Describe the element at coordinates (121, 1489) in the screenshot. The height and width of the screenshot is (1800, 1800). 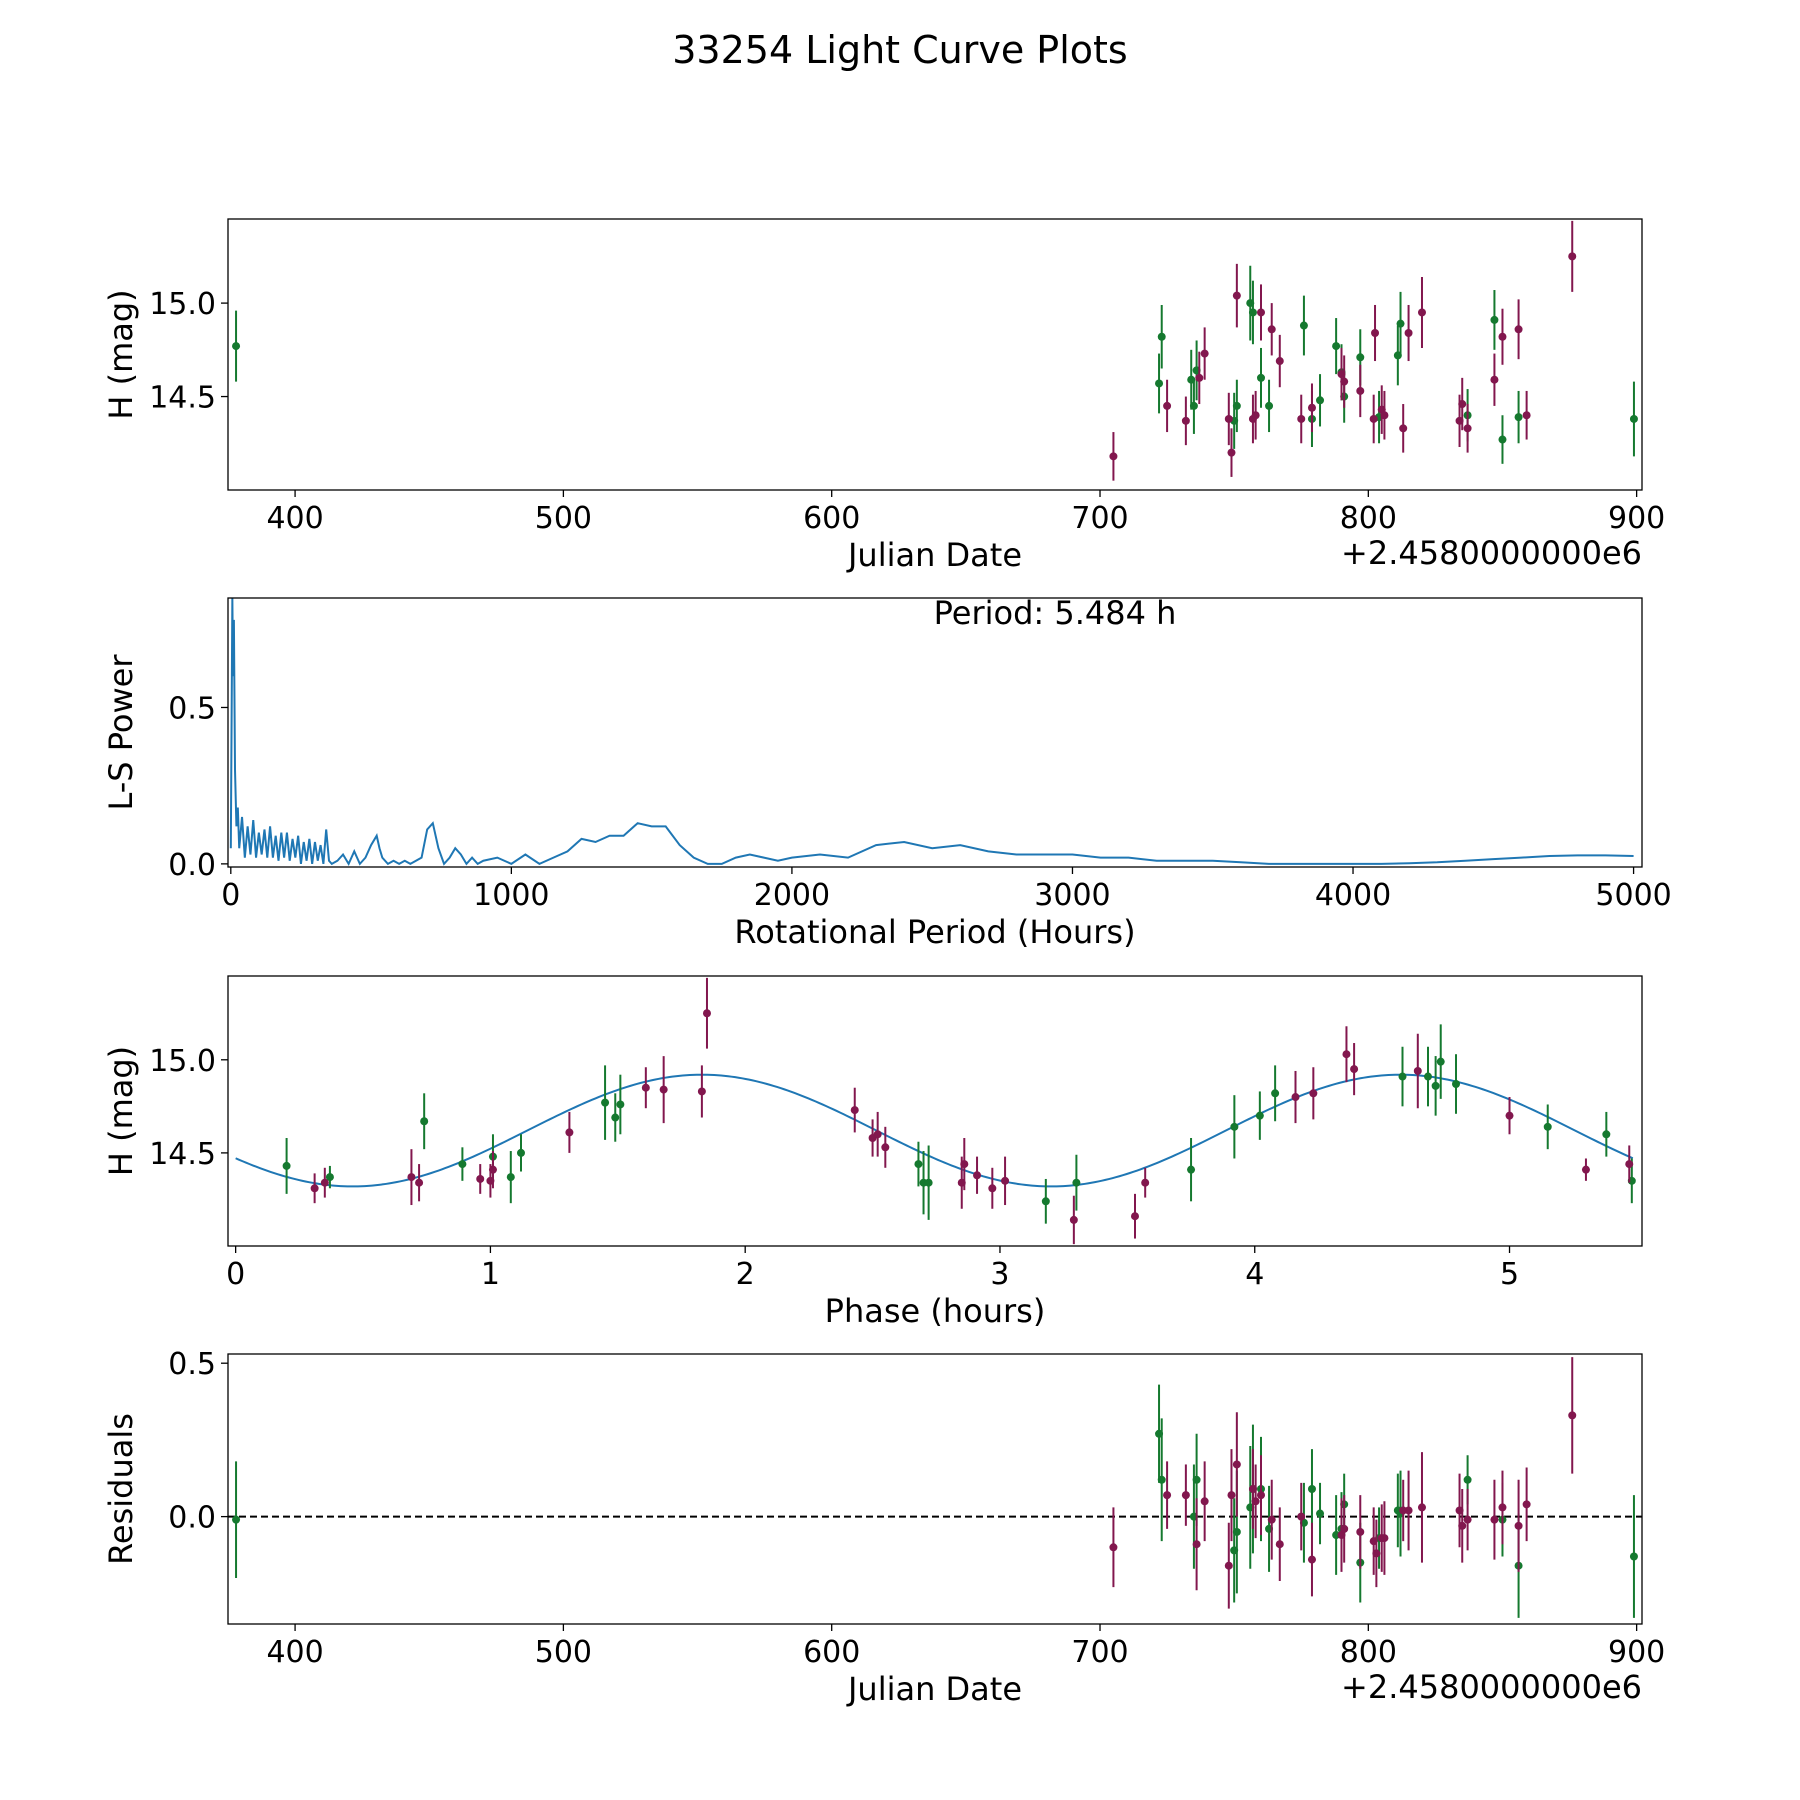
I see `y-axis-label: Residuals` at that location.